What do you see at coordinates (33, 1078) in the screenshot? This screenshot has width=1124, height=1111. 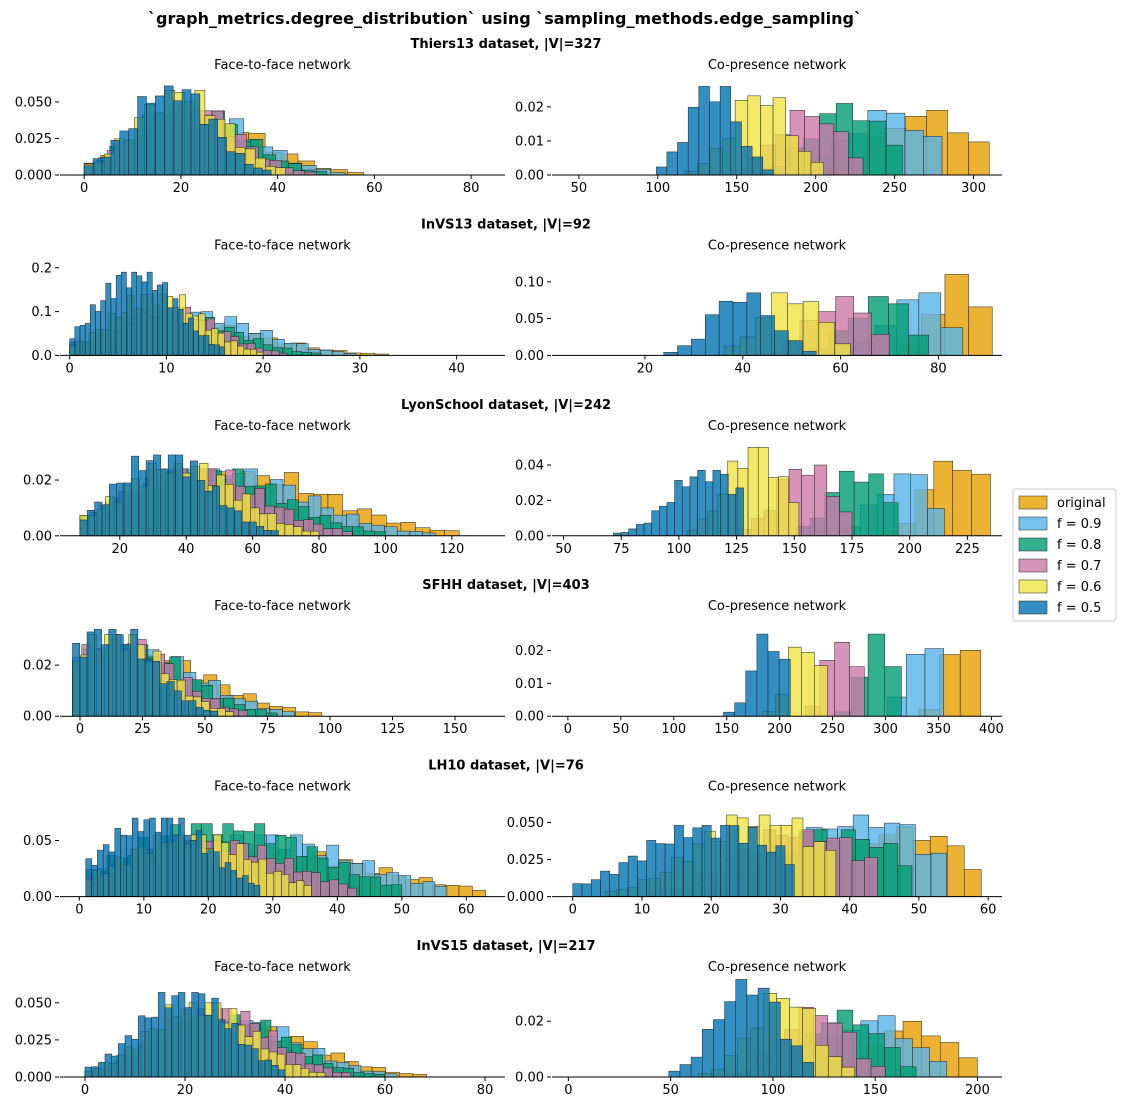 I see `y-tick-label: 0.000` at bounding box center [33, 1078].